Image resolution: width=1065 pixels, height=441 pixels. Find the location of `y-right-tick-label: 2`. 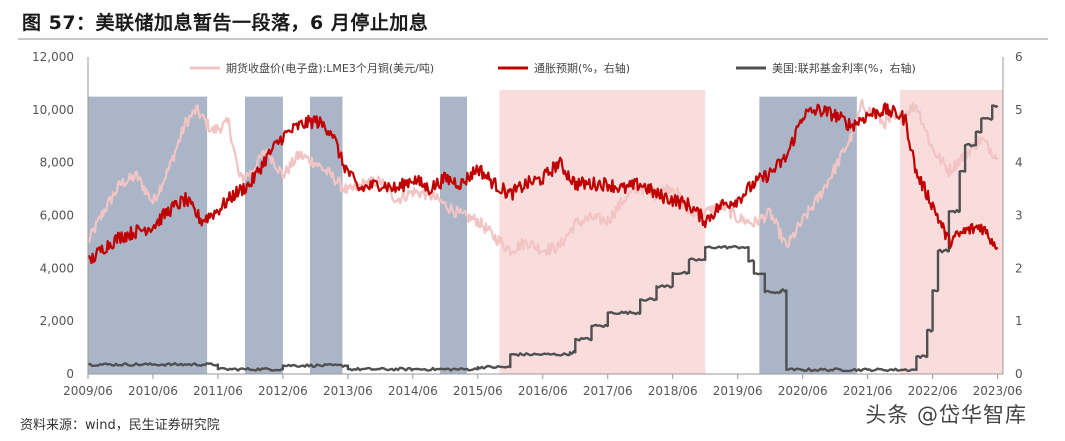

y-right-tick-label: 2 is located at coordinates (1019, 268).